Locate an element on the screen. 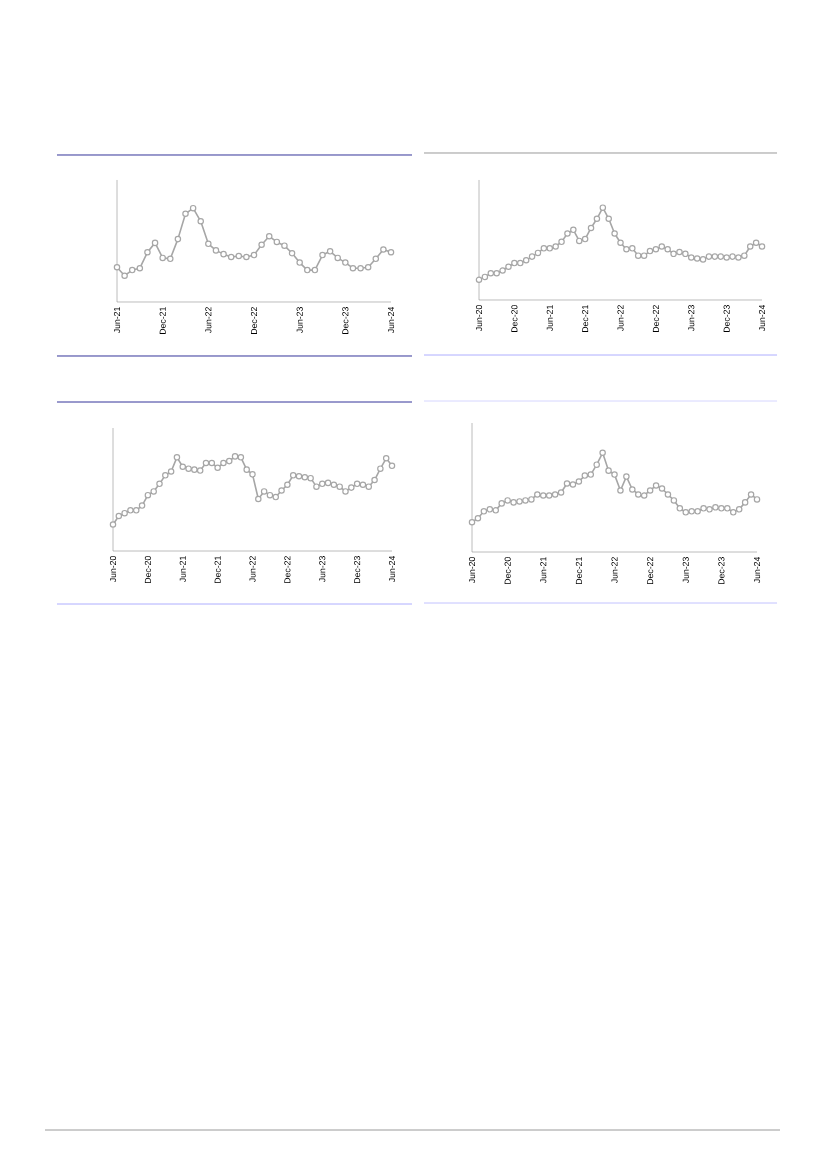  x-tick-label: Dec-23 is located at coordinates (721, 570).